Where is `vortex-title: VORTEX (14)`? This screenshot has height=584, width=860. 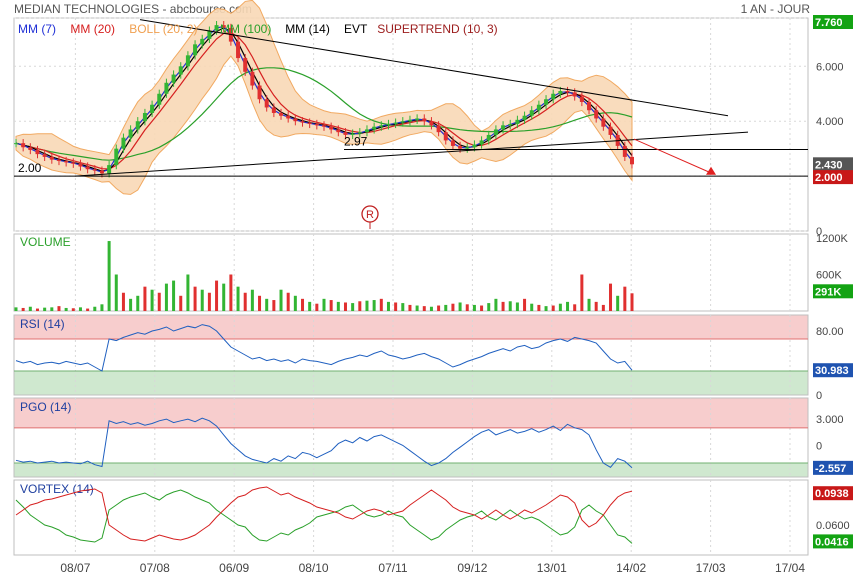 vortex-title: VORTEX (14) is located at coordinates (57, 489).